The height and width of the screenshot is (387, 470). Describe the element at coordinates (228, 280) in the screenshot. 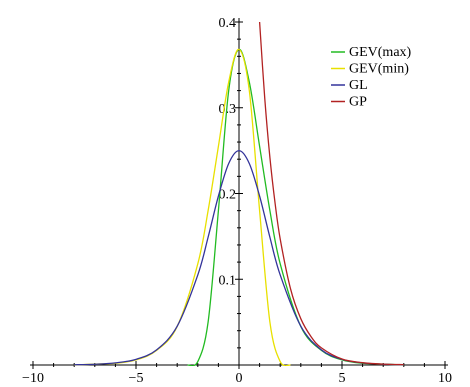

I see `y-tick-label: 0.1` at that location.